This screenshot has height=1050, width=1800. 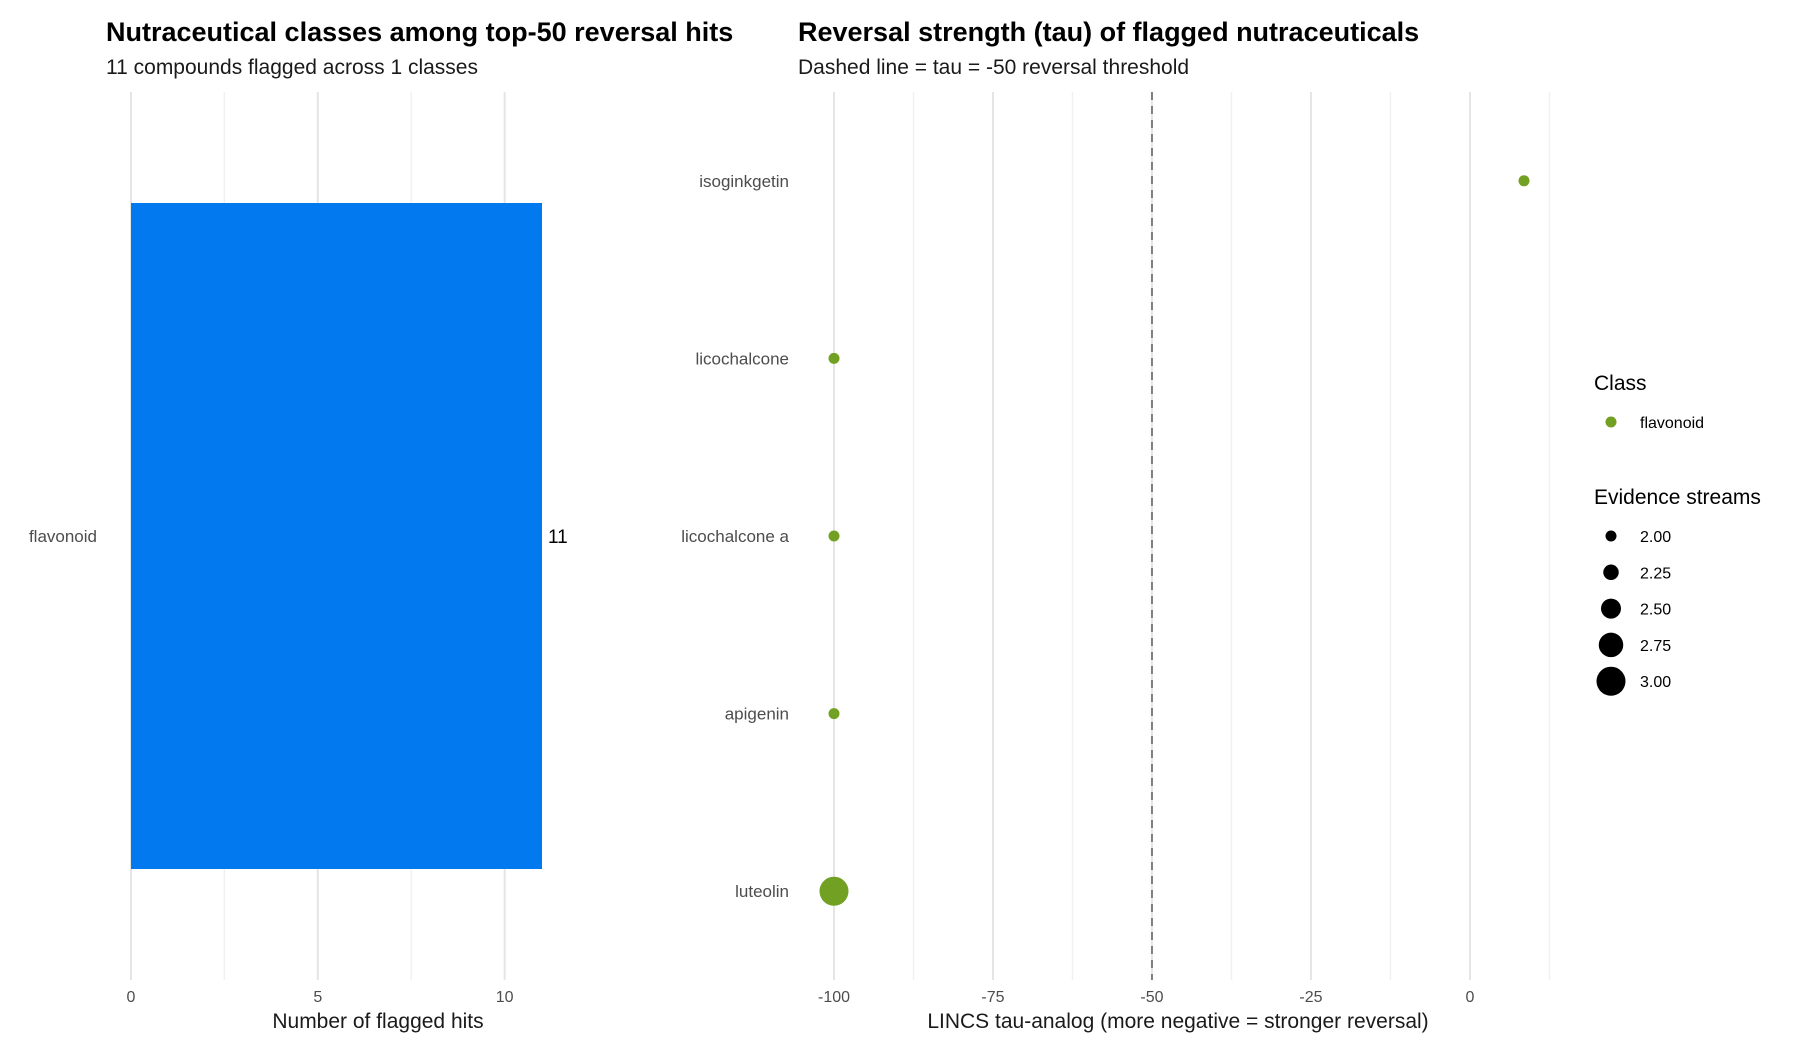 I want to click on legend-size-label: 2.75, so click(x=1655, y=646).